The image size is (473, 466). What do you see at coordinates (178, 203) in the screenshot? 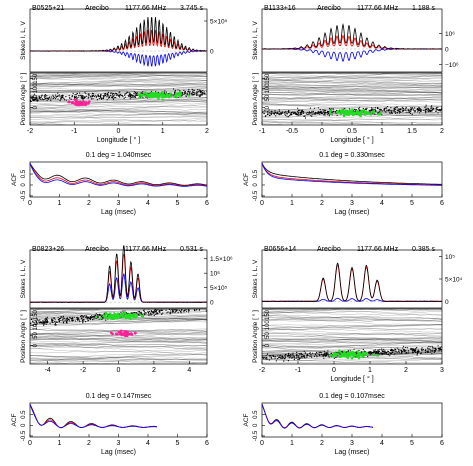
I see `acf-xtick-label: 5` at bounding box center [178, 203].